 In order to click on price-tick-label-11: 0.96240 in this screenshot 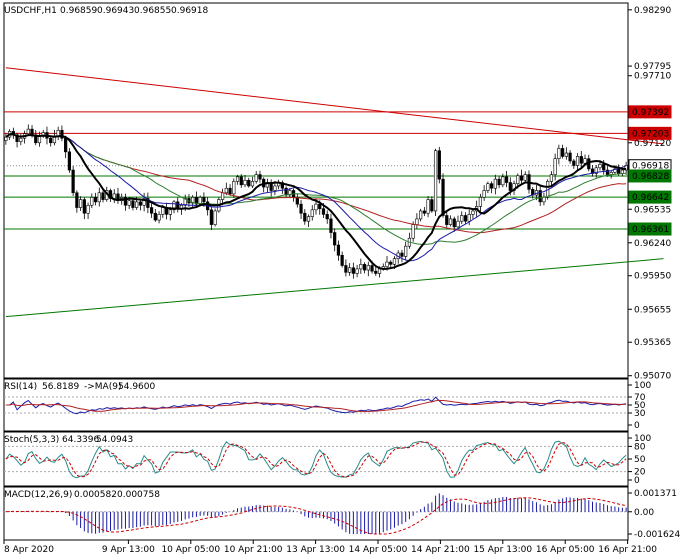, I will do `click(652, 244)`.